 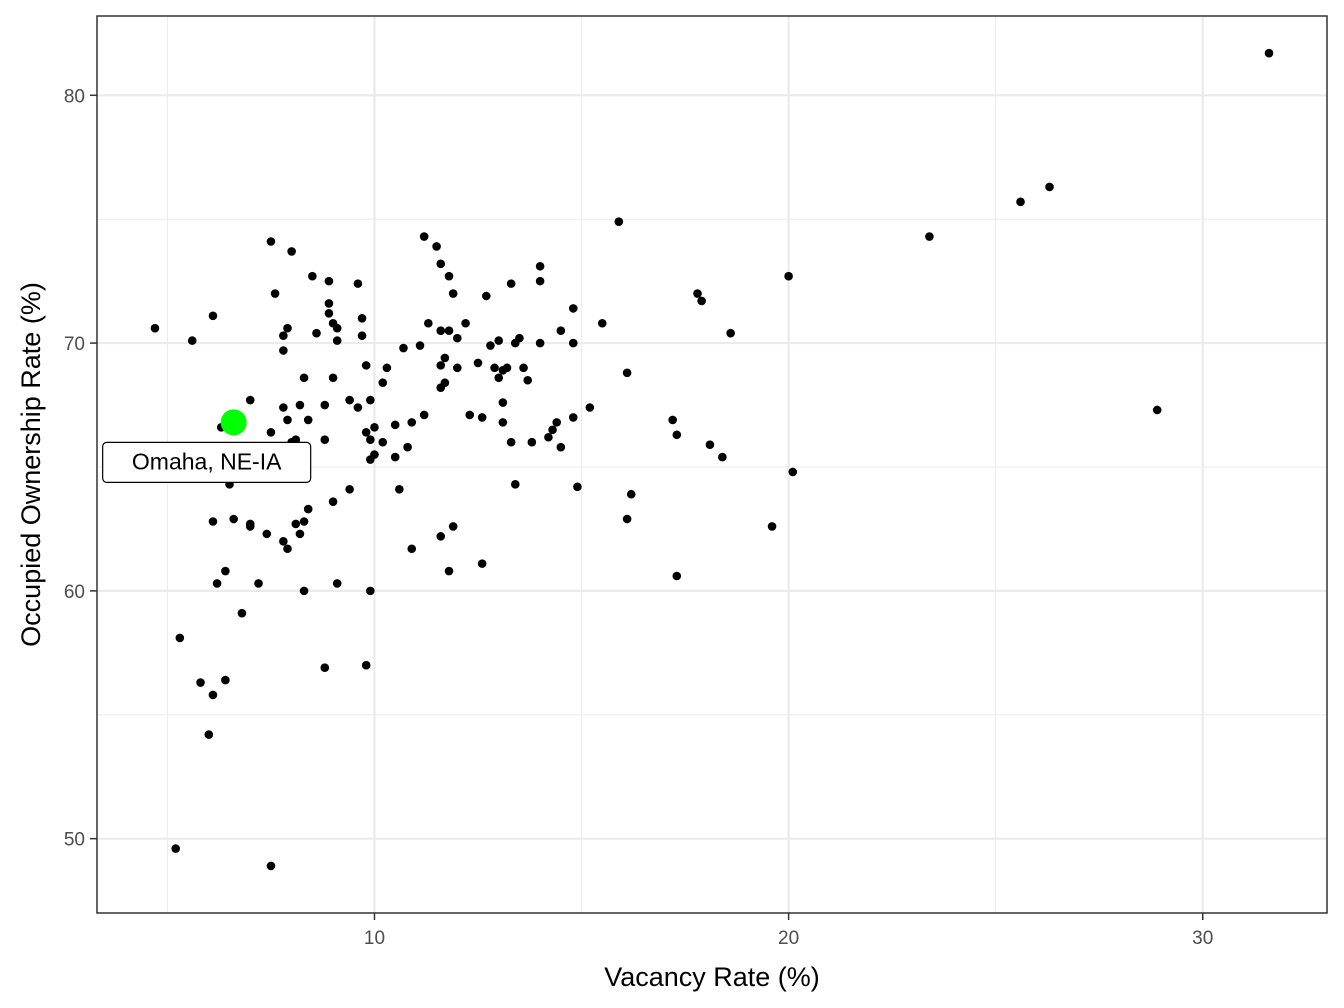 I want to click on y-tick-label: 70, so click(x=74, y=344).